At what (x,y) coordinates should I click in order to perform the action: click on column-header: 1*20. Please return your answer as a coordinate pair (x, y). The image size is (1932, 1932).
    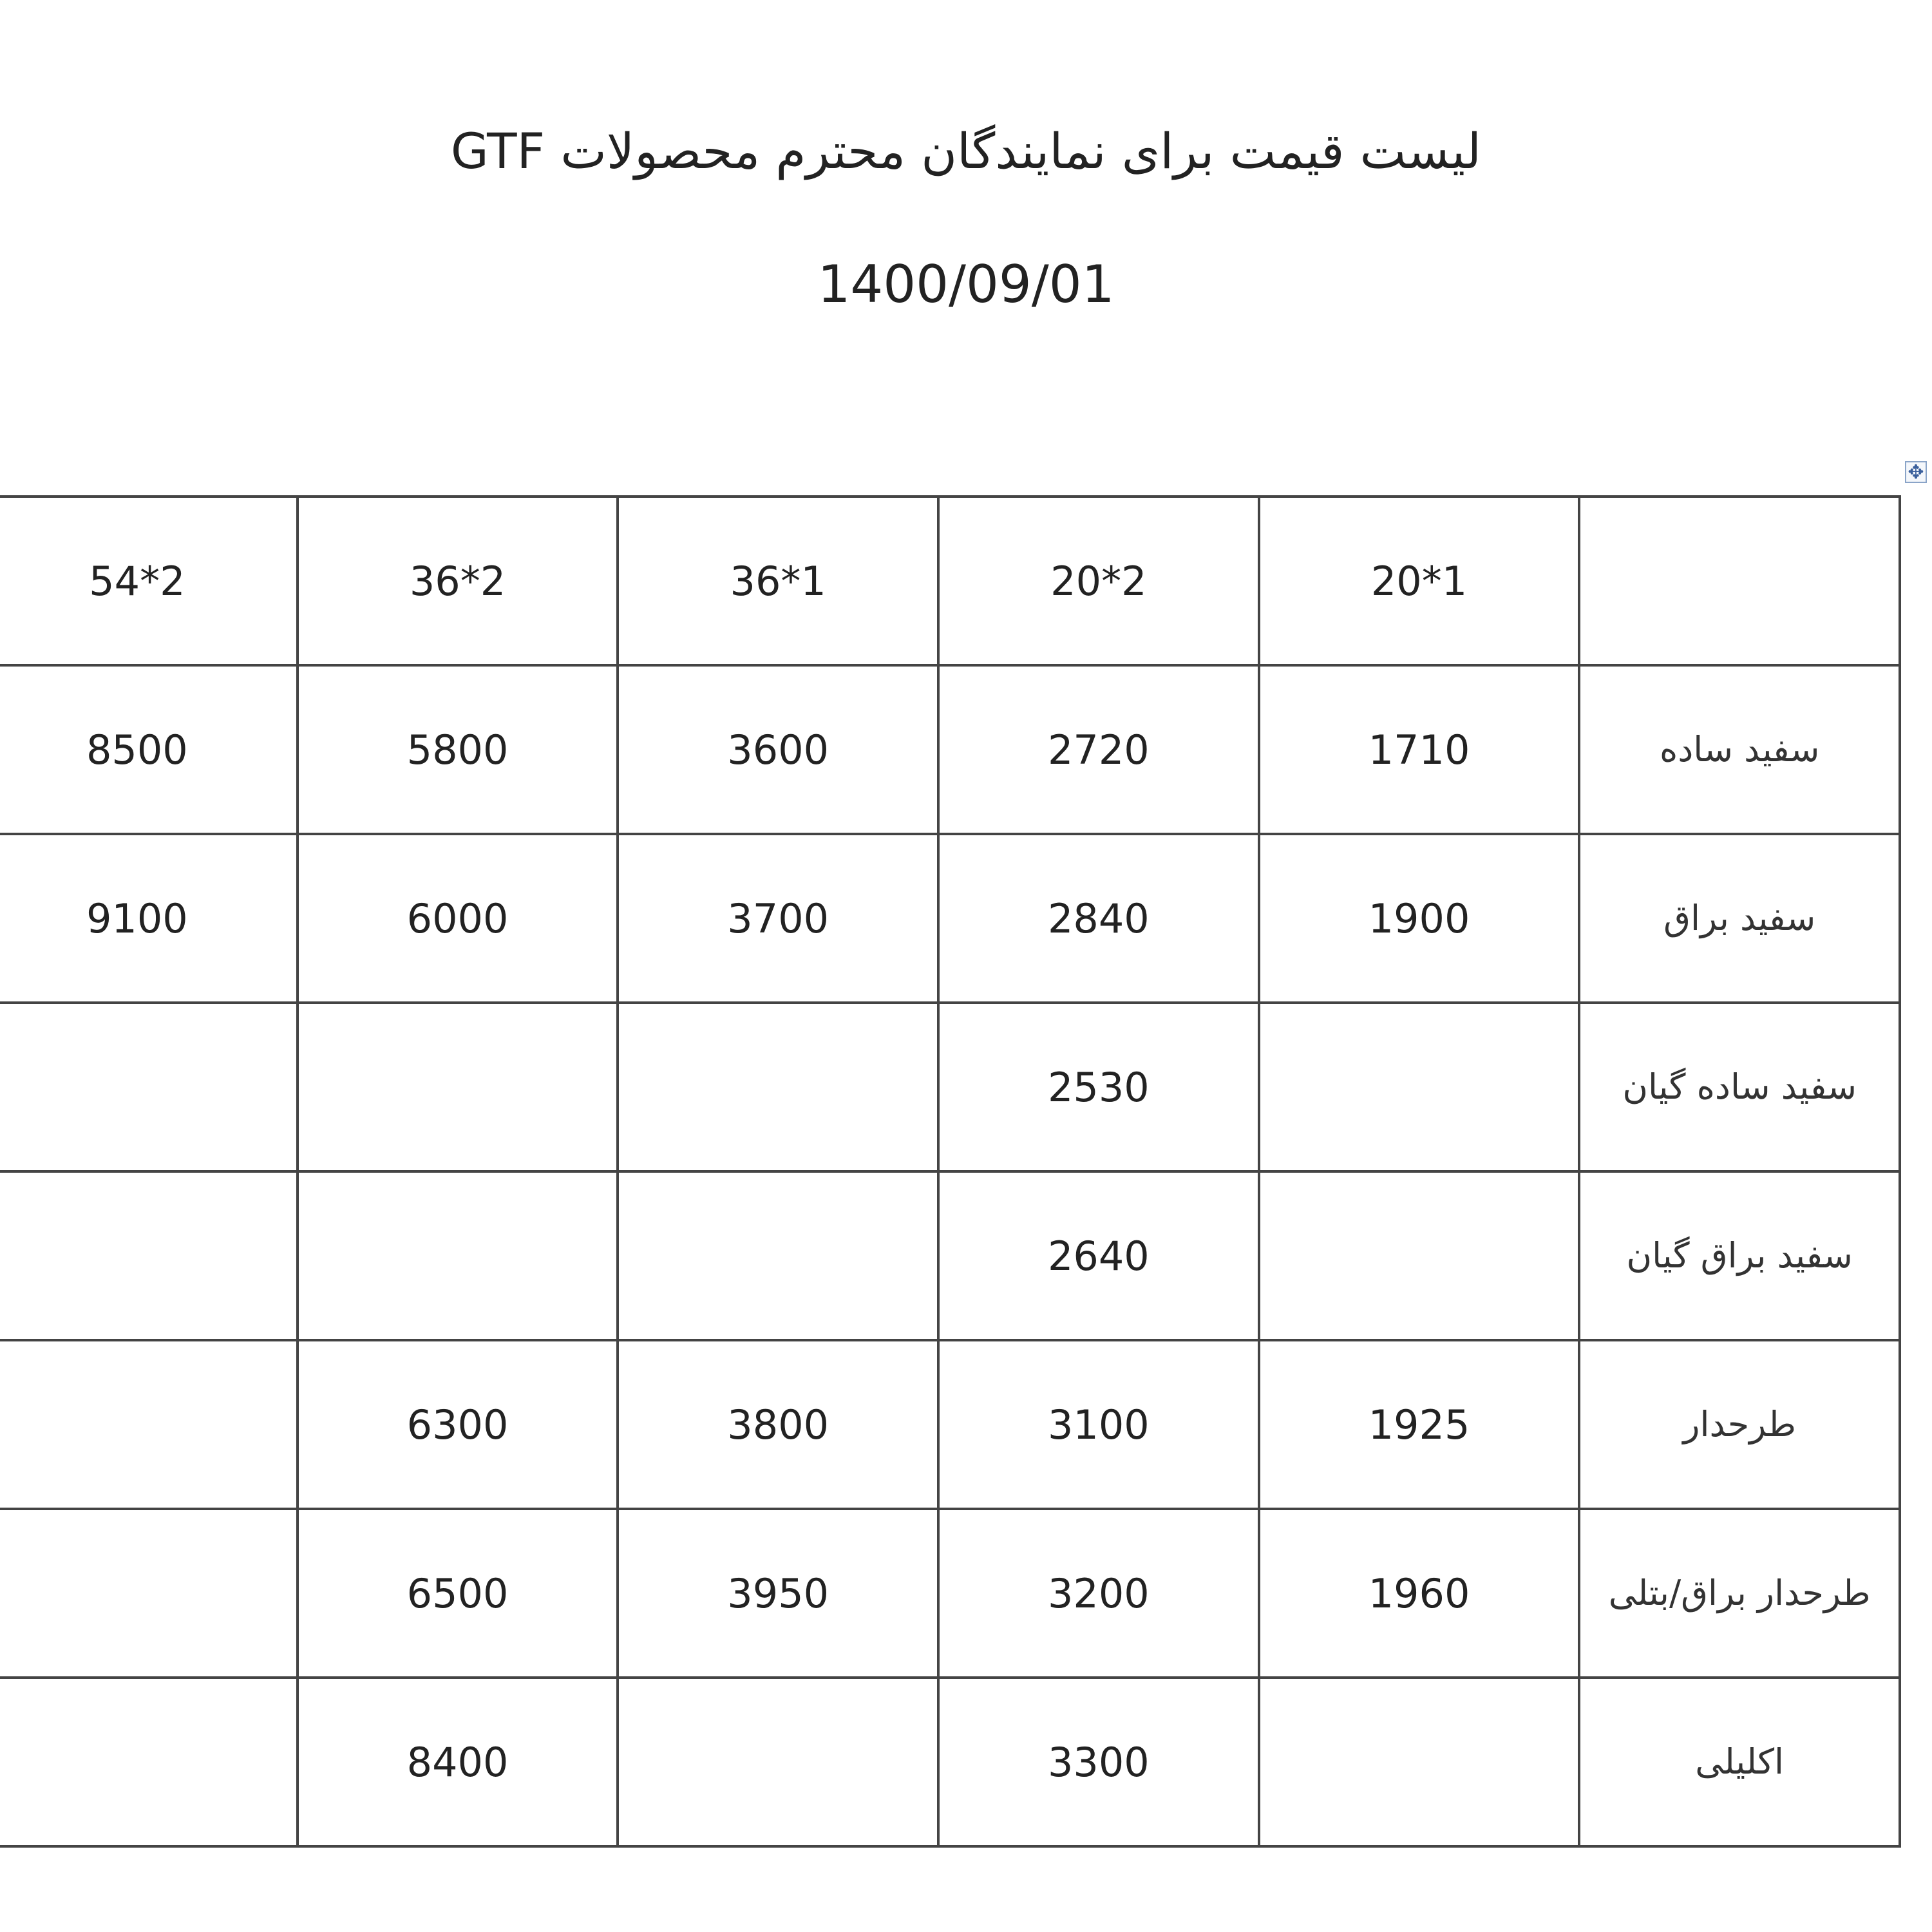
    Looking at the image, I should click on (1419, 581).